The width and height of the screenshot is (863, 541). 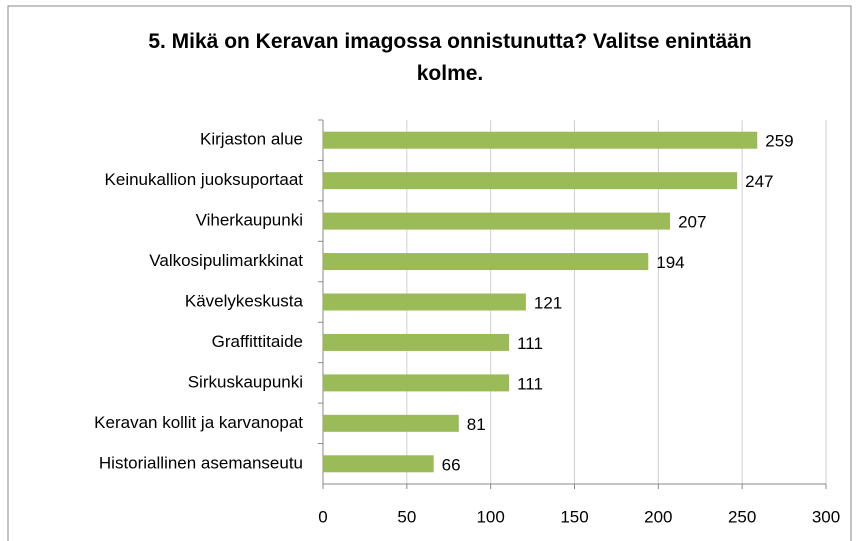 I want to click on y-tick-label: Viherkaupunki, so click(x=249, y=220).